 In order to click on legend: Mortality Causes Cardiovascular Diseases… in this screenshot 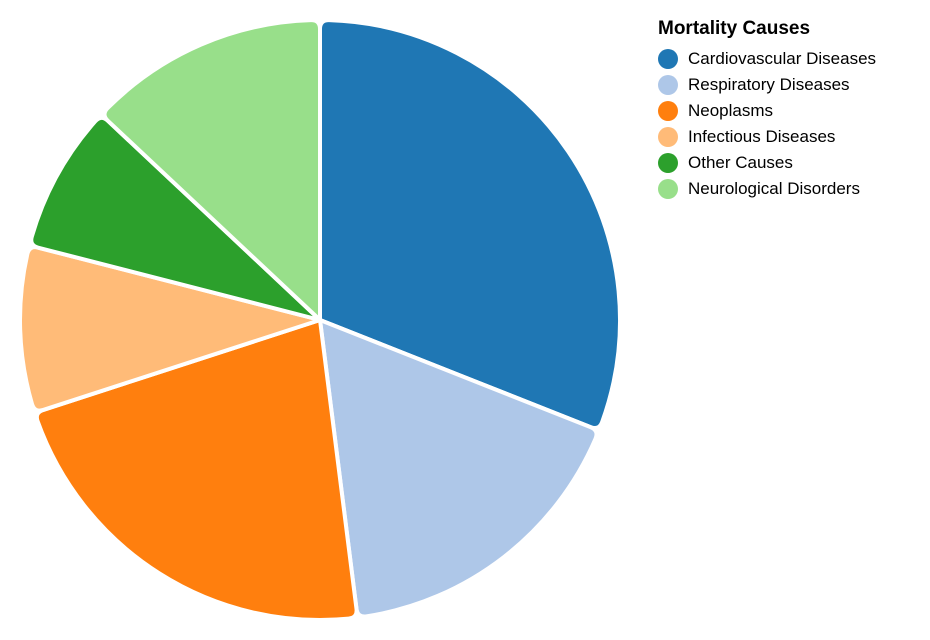, I will do `click(767, 110)`.